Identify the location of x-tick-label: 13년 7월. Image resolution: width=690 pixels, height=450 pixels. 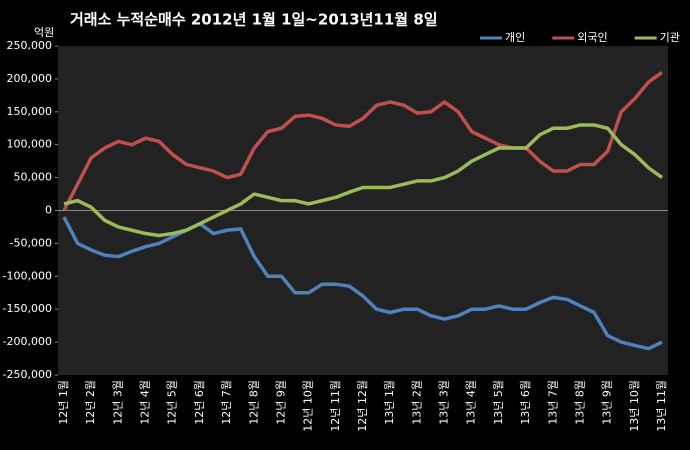
(552, 402).